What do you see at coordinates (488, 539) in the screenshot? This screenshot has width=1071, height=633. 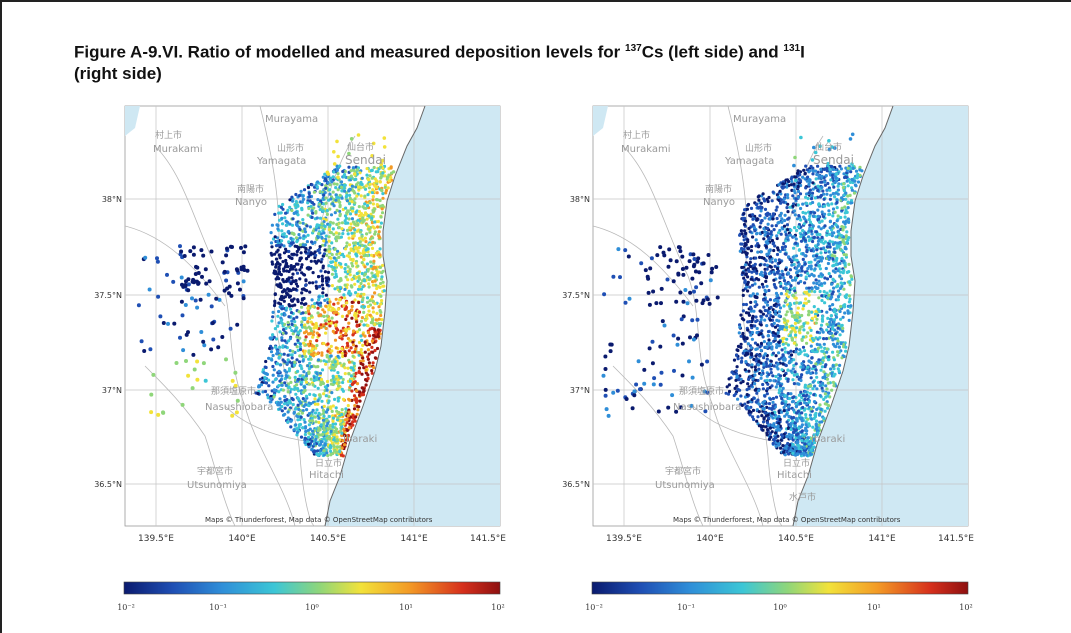 I see `lon-label: 141.5°E` at bounding box center [488, 539].